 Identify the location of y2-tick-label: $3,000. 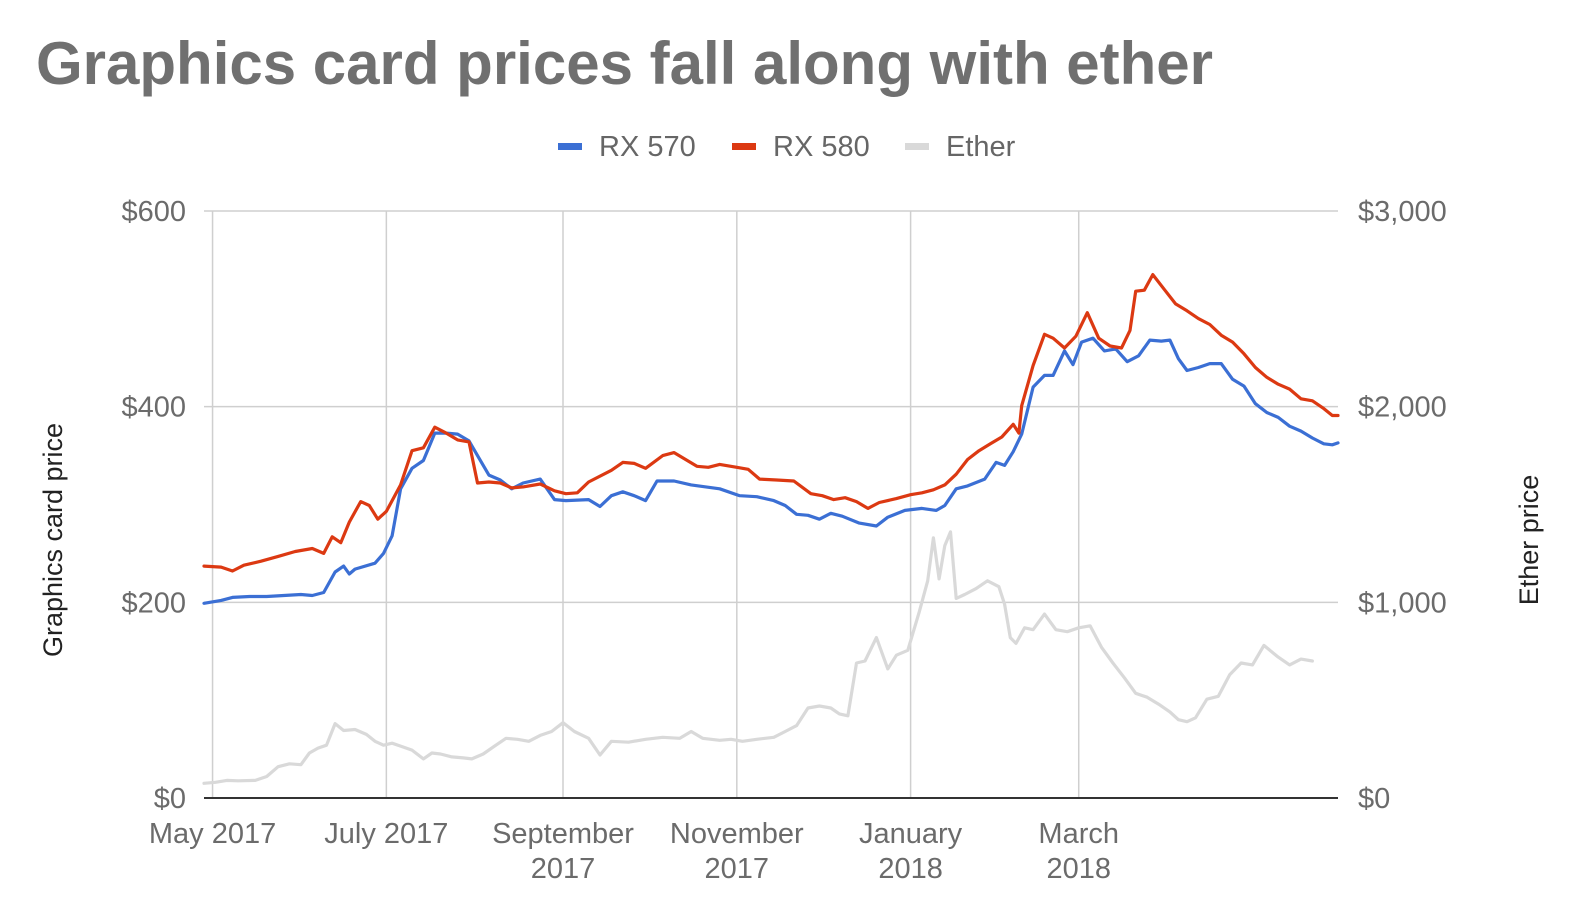
(1402, 212).